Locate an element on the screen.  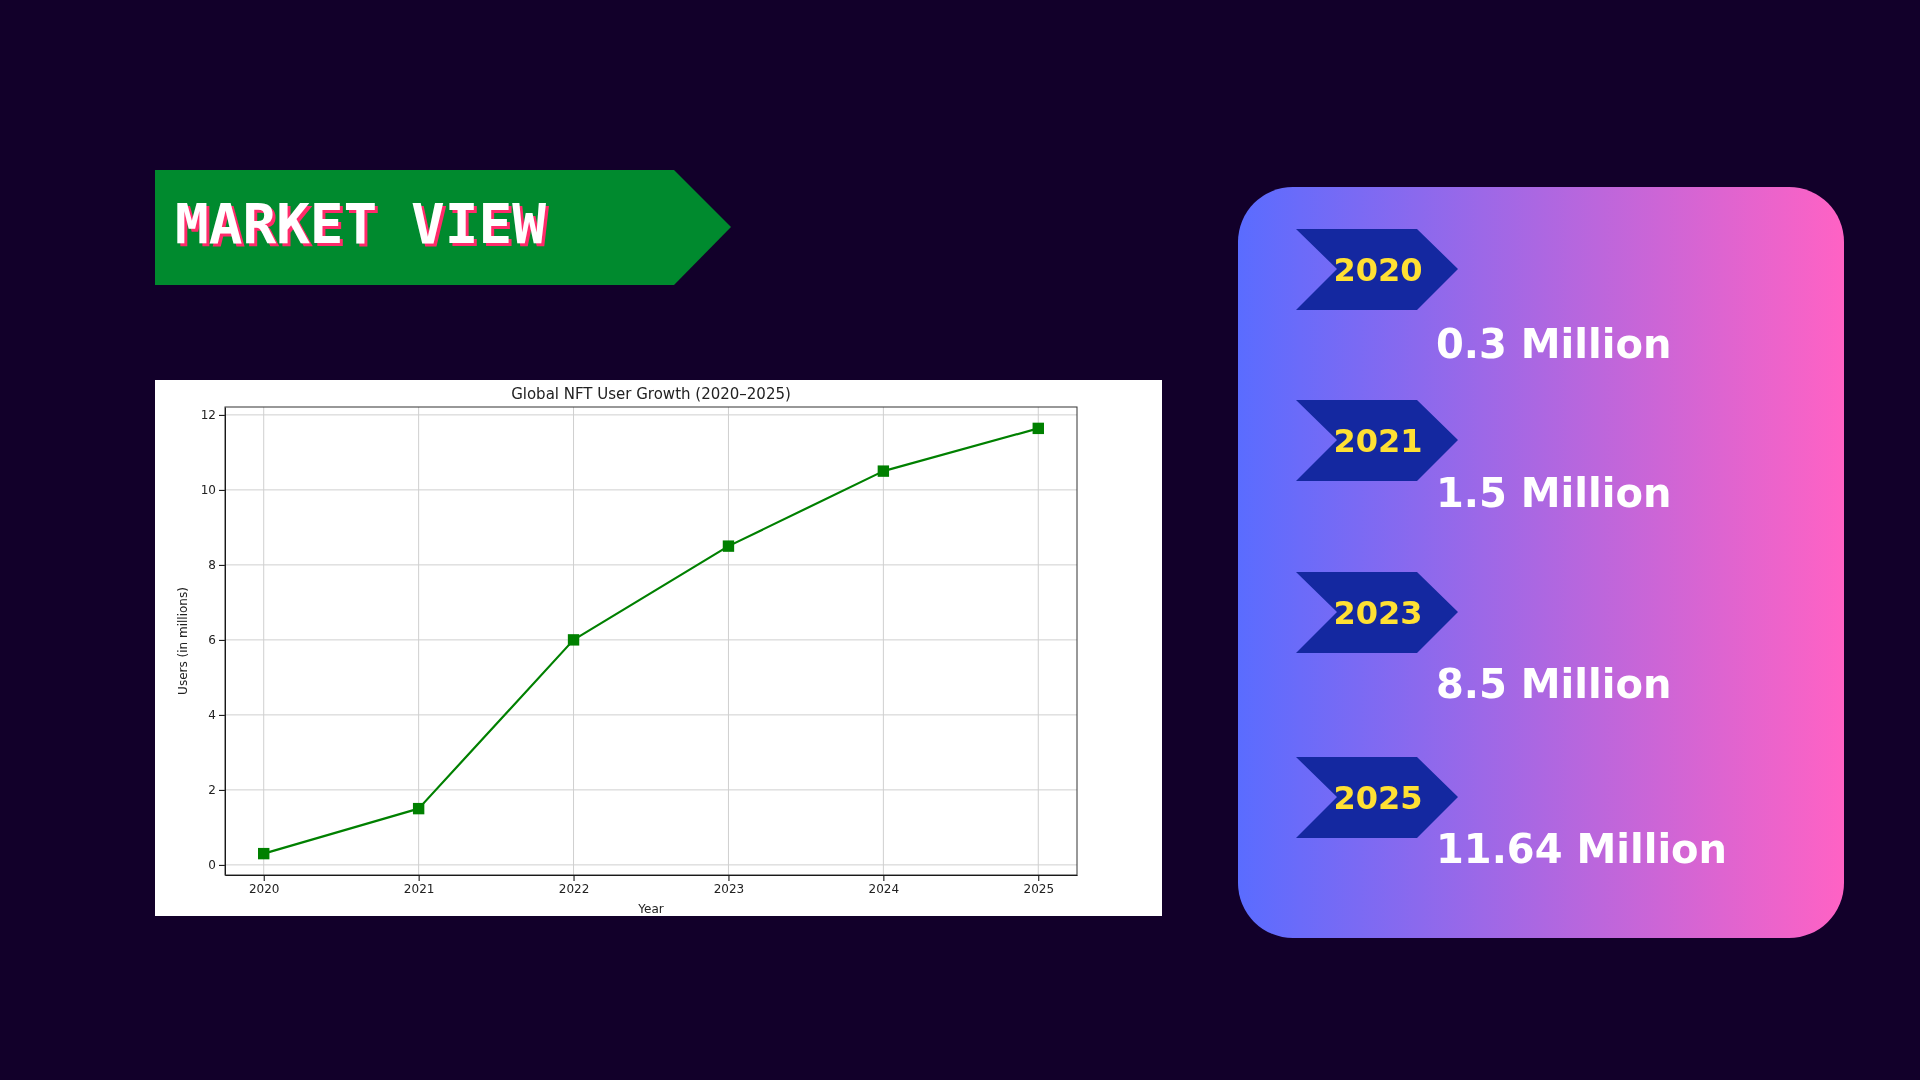
text: MARKET VIEW is located at coordinates (364, 226).